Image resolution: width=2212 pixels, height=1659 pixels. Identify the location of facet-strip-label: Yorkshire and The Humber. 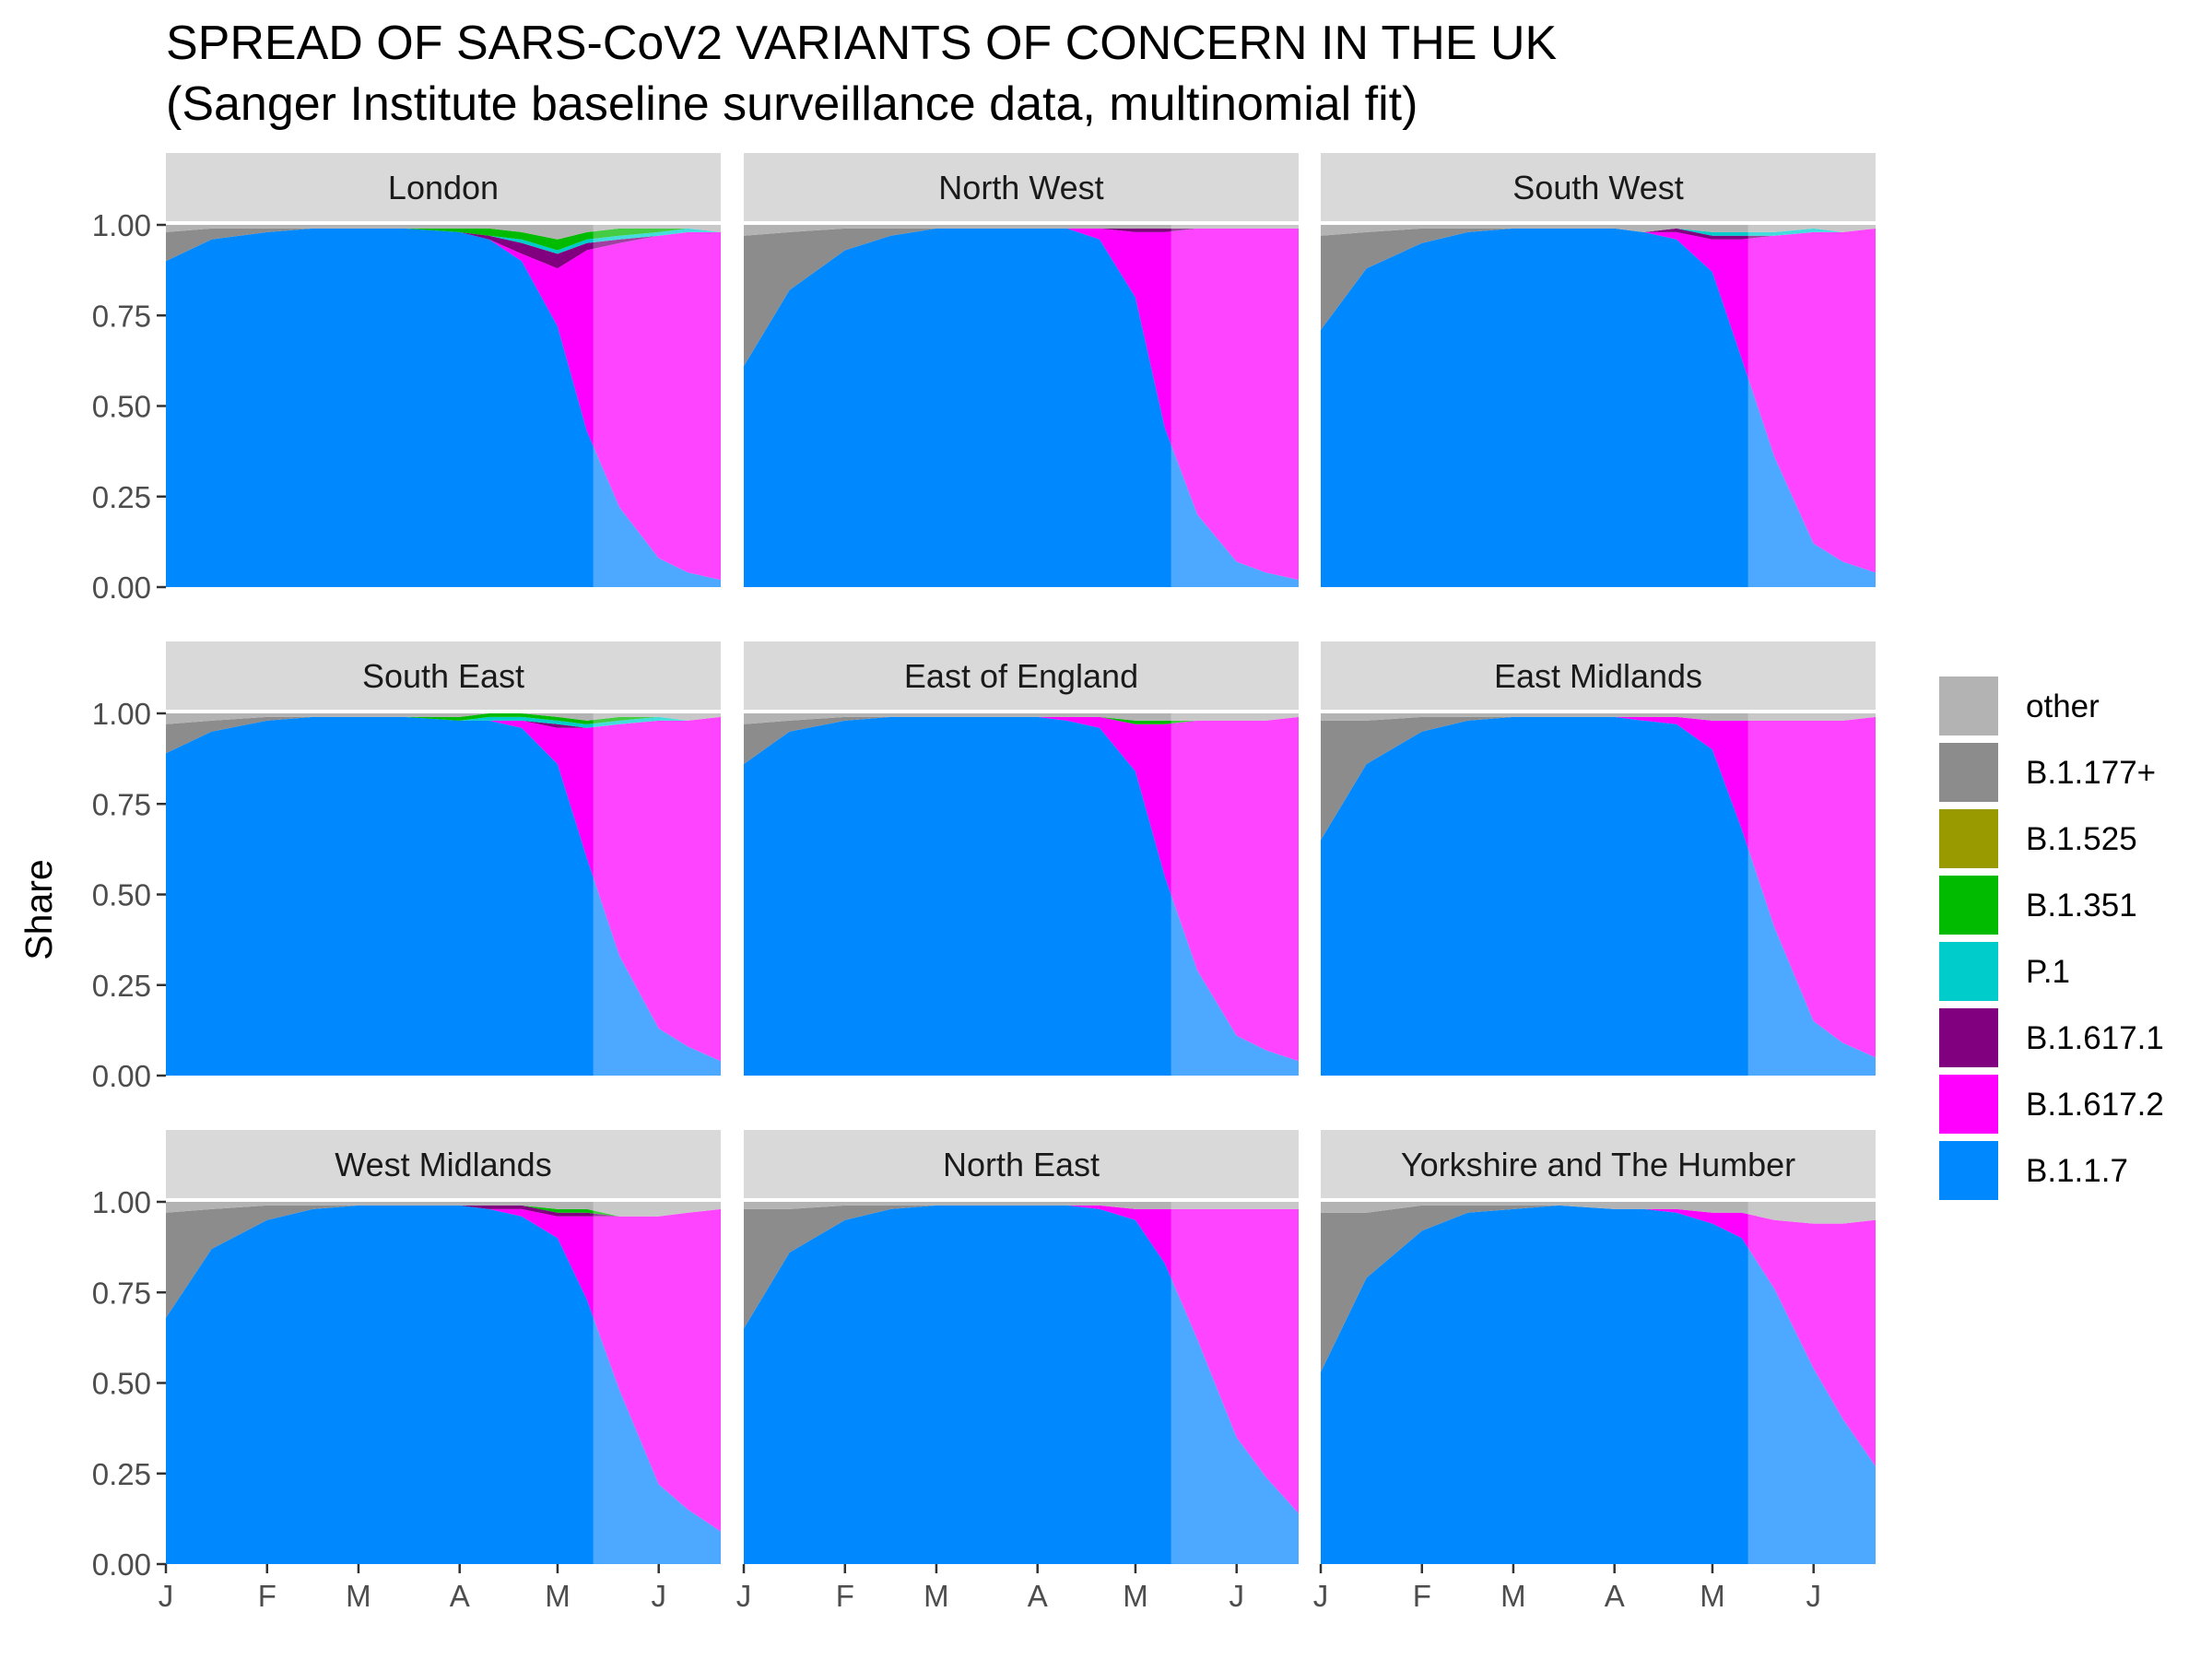
(1598, 1164).